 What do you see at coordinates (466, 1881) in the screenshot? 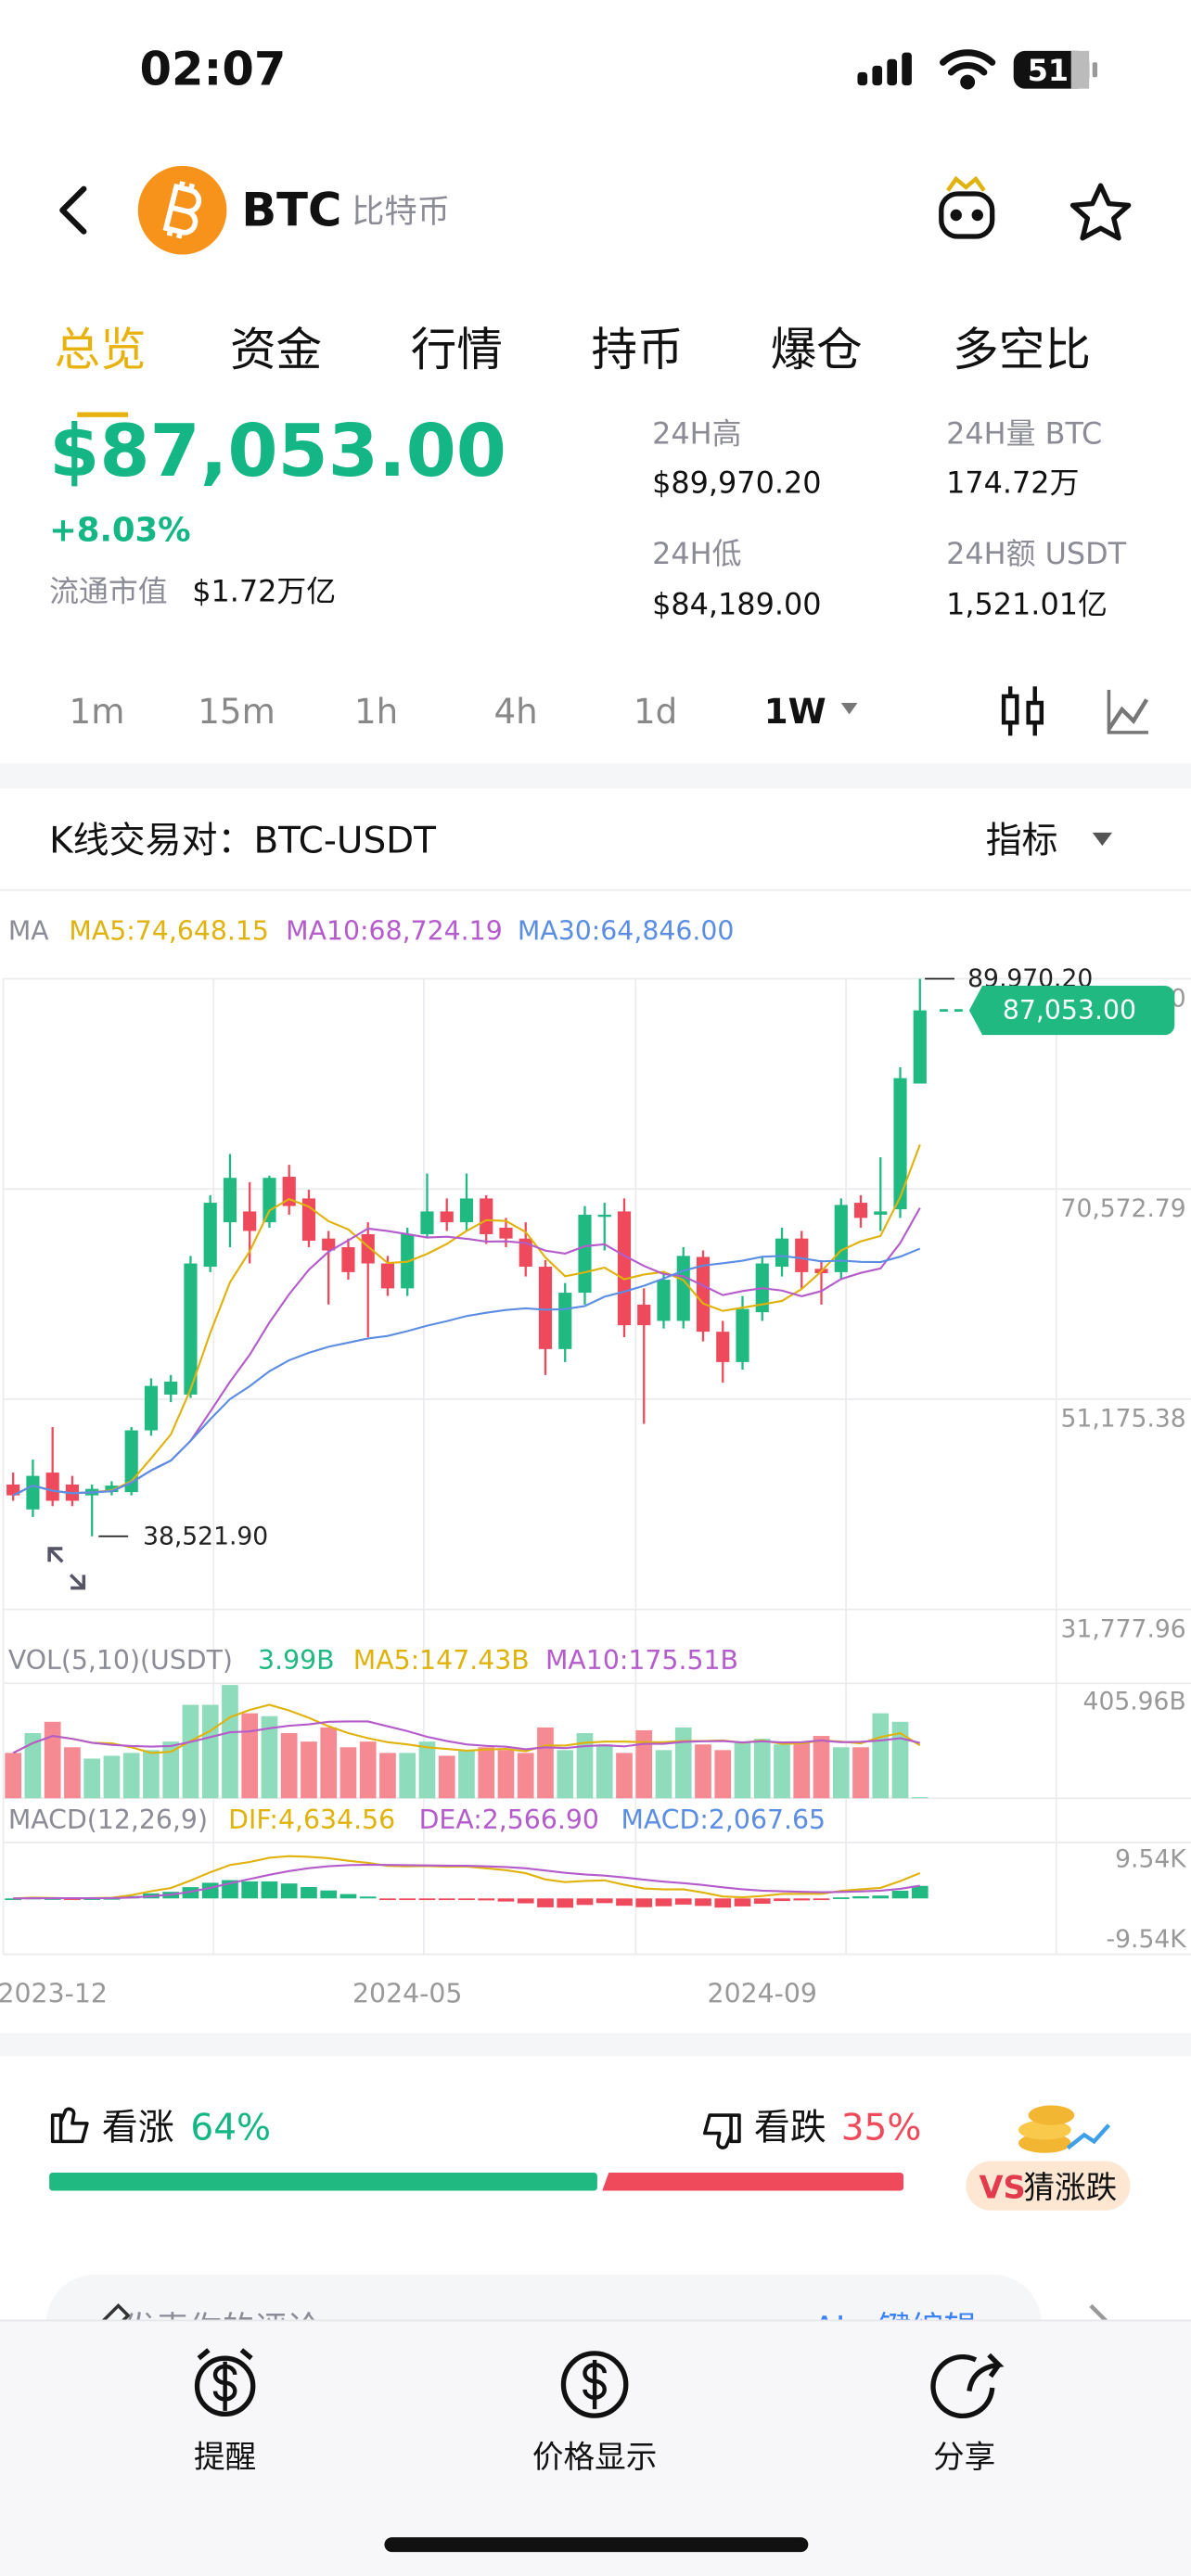
I see `dea-line` at bounding box center [466, 1881].